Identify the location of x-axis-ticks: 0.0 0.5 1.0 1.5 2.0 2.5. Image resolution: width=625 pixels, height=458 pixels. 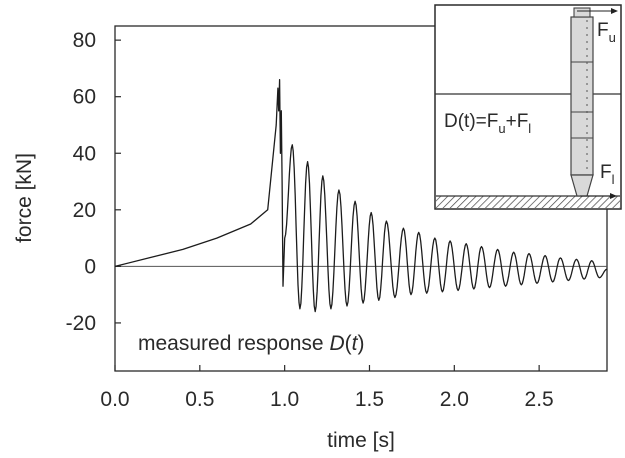
(327, 388).